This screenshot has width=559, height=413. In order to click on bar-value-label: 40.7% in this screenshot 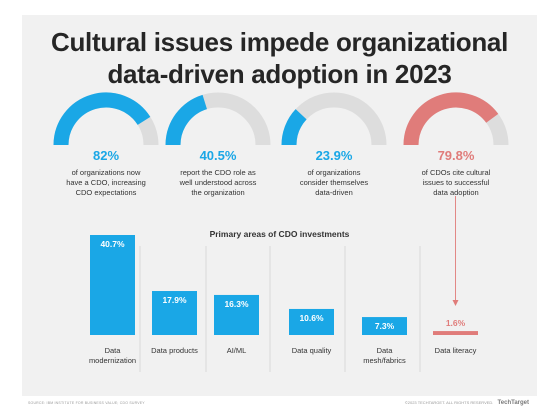, I will do `click(112, 244)`.